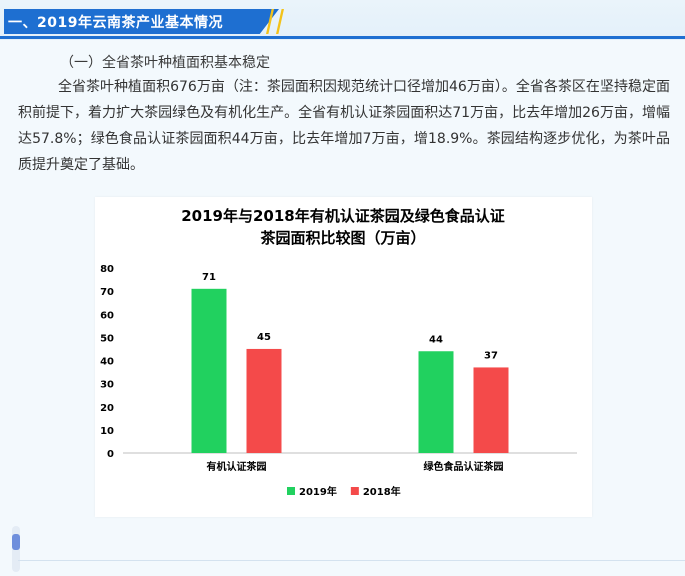  Describe the element at coordinates (165, 63) in the screenshot. I see `subsection-heading: （一）全省茶叶种植面积基本稳定` at that location.